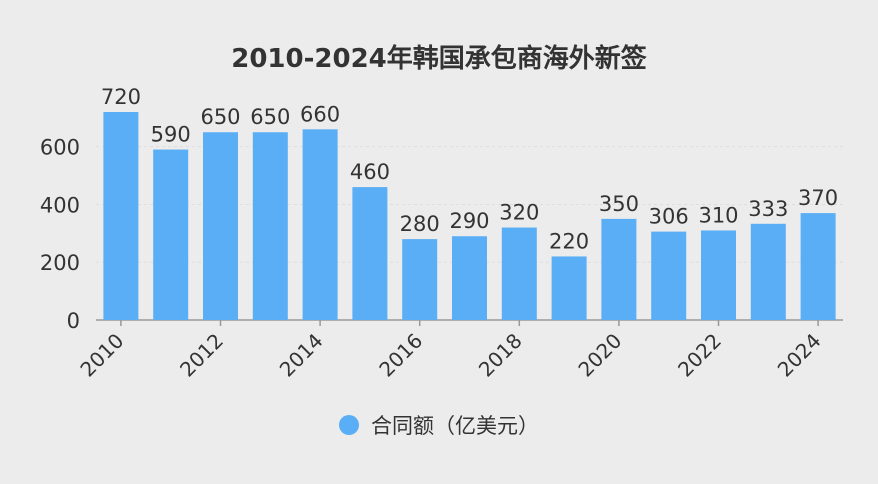 The height and width of the screenshot is (484, 878). I want to click on data-label: 333, so click(768, 209).